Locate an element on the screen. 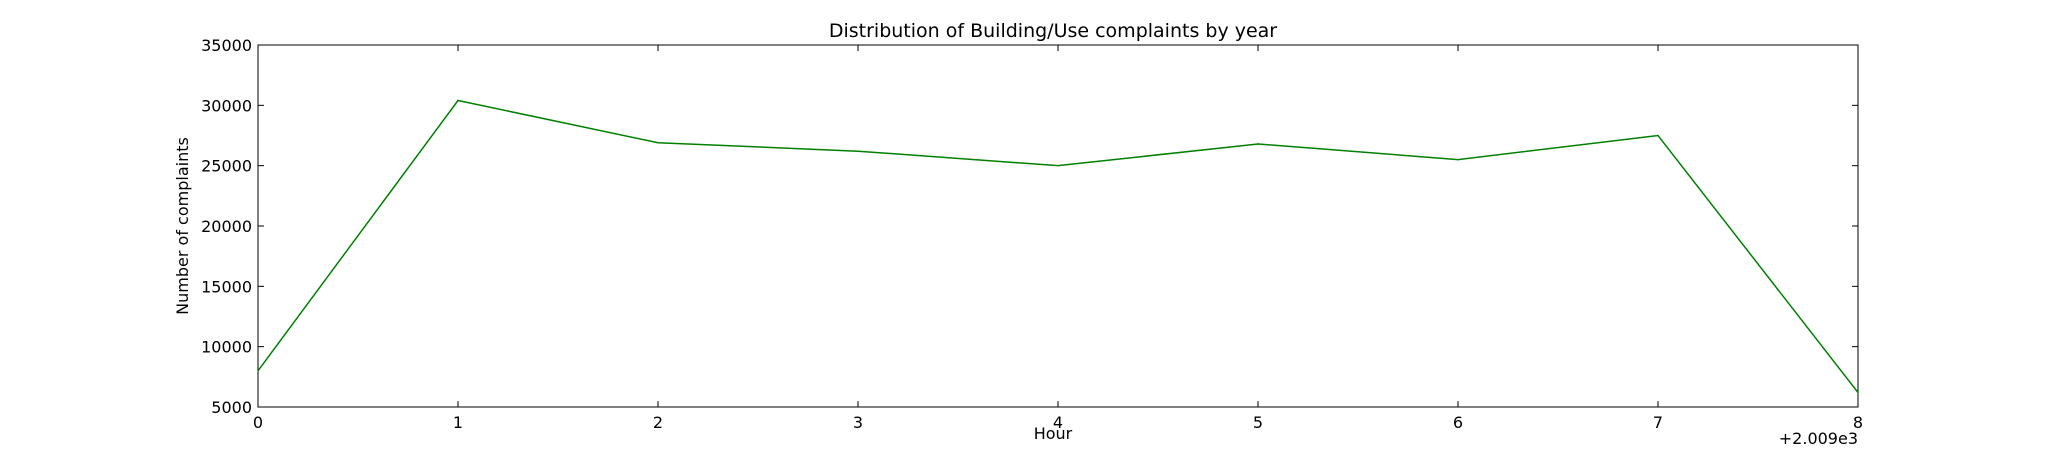  y-tick-label: 20000 is located at coordinates (226, 226).